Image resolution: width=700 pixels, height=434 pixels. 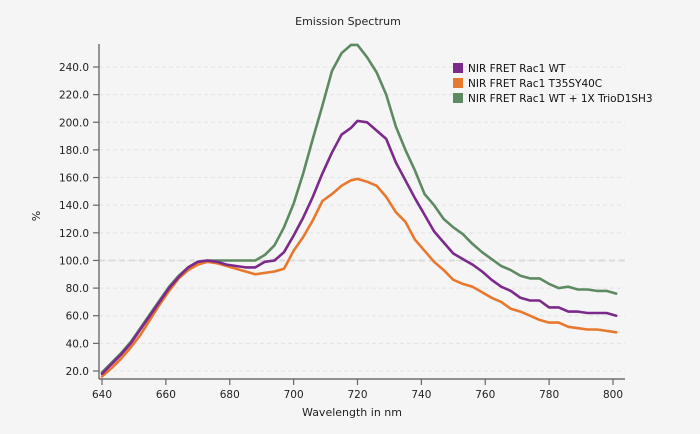 I want to click on y-tick-label: 160.0, so click(x=74, y=179).